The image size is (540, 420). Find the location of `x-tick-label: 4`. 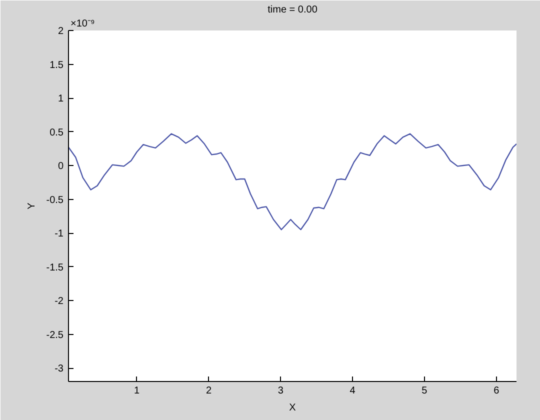

x-tick-label: 4 is located at coordinates (353, 391).